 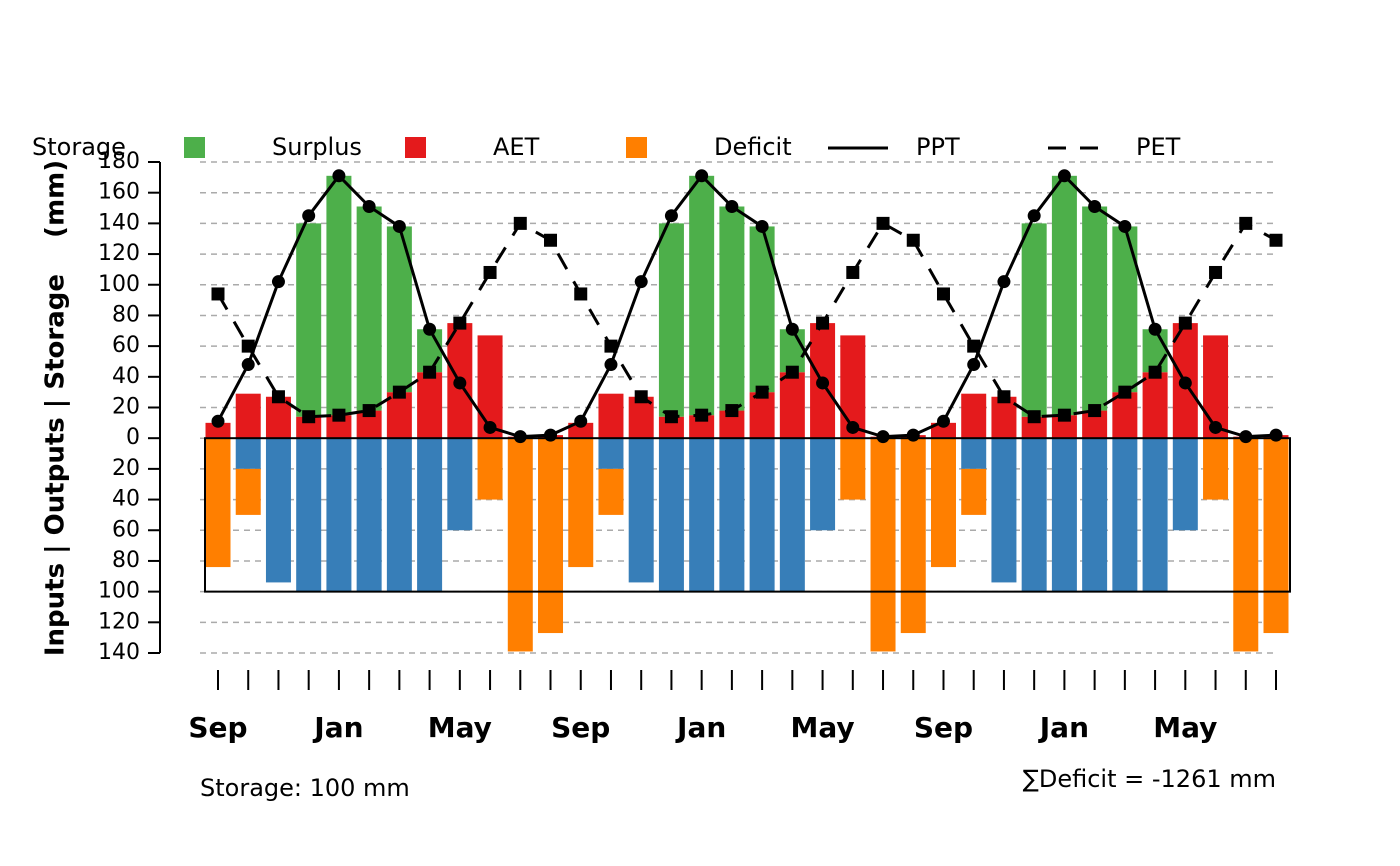 I want to click on y-tick-label: 20, so click(x=126, y=468).